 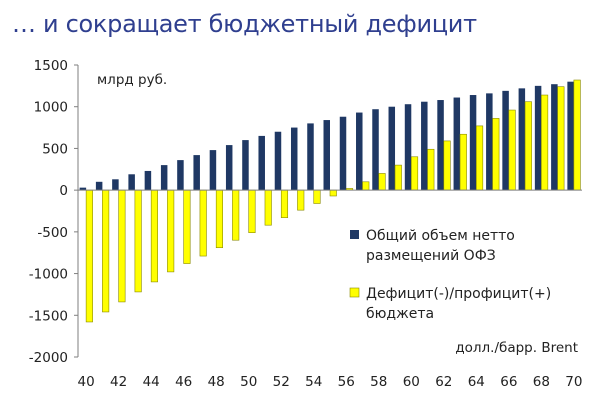 I want to click on x-tick-label: 66, so click(x=508, y=382).